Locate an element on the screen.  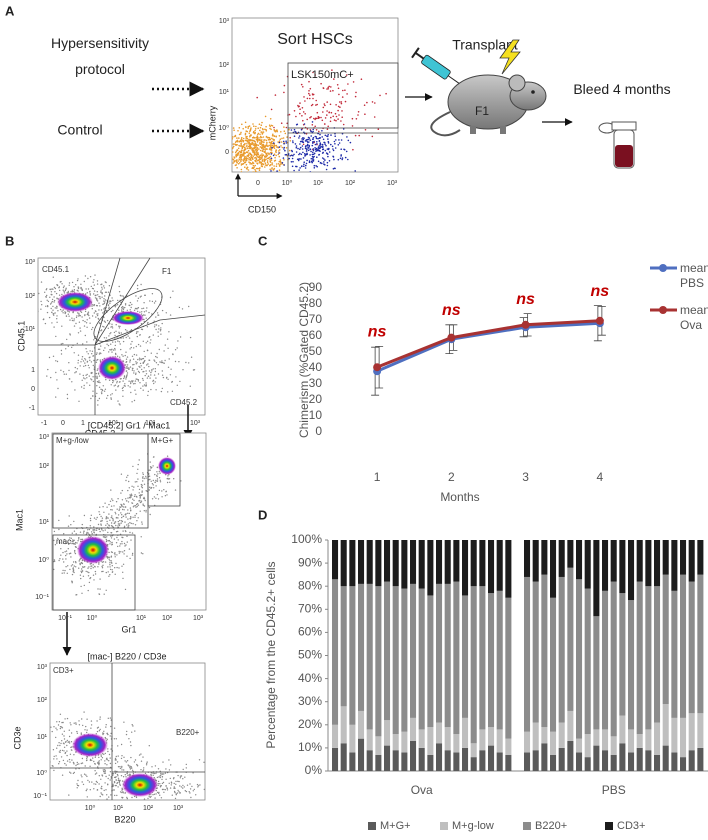
y-tick-label: 10% is located at coordinates (310, 747).